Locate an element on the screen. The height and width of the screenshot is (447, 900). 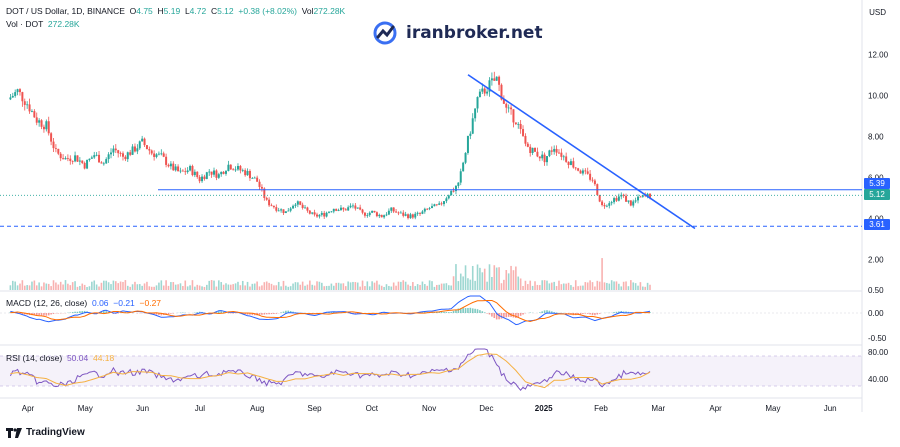
macd-signal-value: −0.21 is located at coordinates (124, 303).